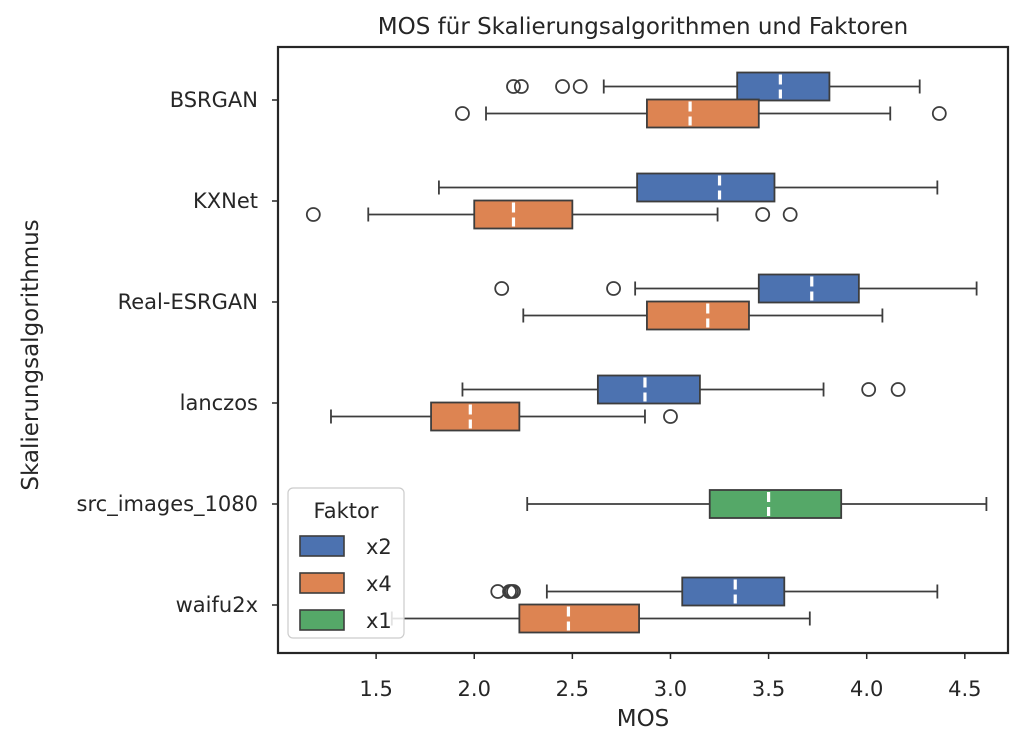  What do you see at coordinates (713, 86) in the screenshot?
I see `box-x2-BSRGAN` at bounding box center [713, 86].